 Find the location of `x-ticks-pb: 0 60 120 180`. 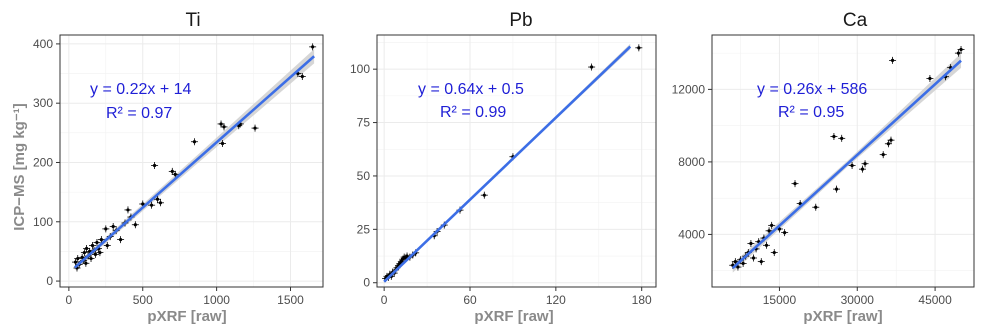

x-ticks-pb: 0 60 120 180 is located at coordinates (516, 297).